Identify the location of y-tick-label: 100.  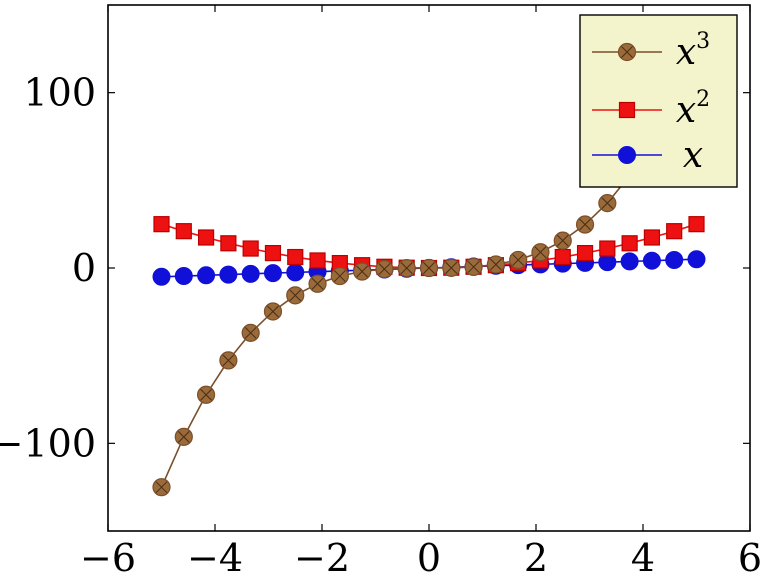
(59, 93).